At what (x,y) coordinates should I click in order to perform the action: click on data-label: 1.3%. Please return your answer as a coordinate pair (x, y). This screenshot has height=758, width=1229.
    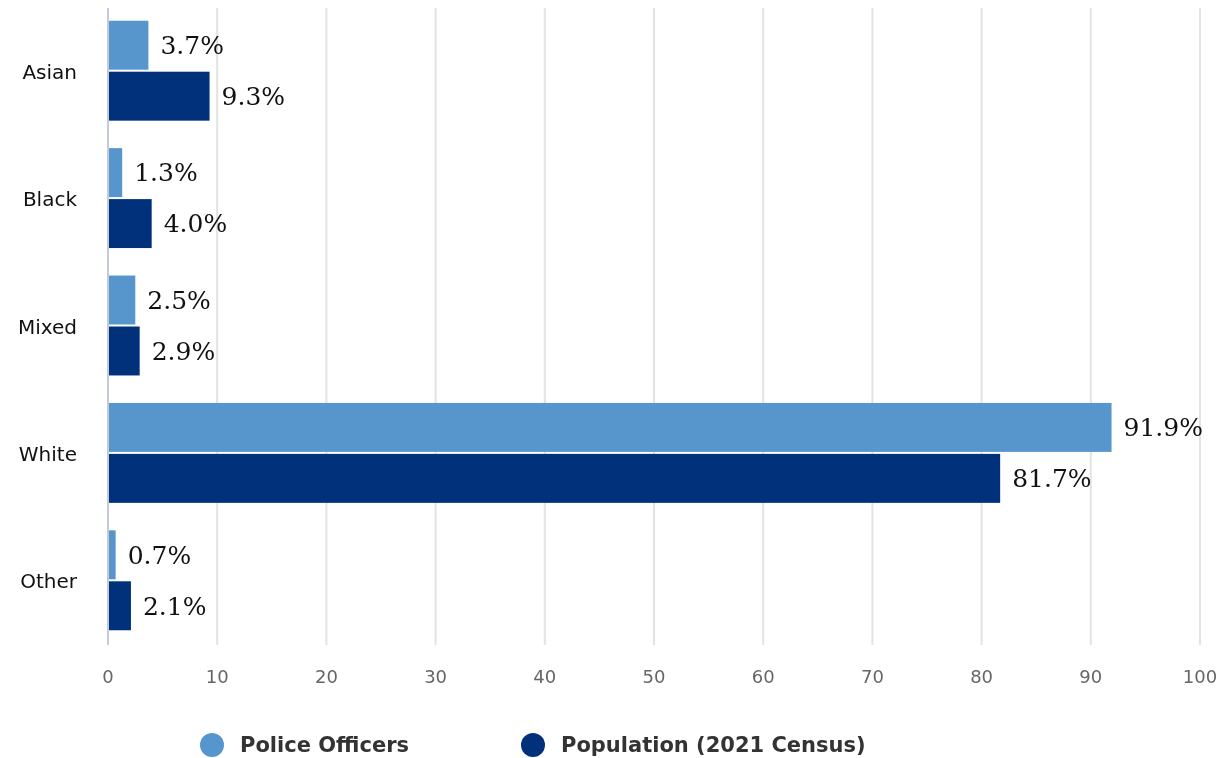
    Looking at the image, I should click on (166, 173).